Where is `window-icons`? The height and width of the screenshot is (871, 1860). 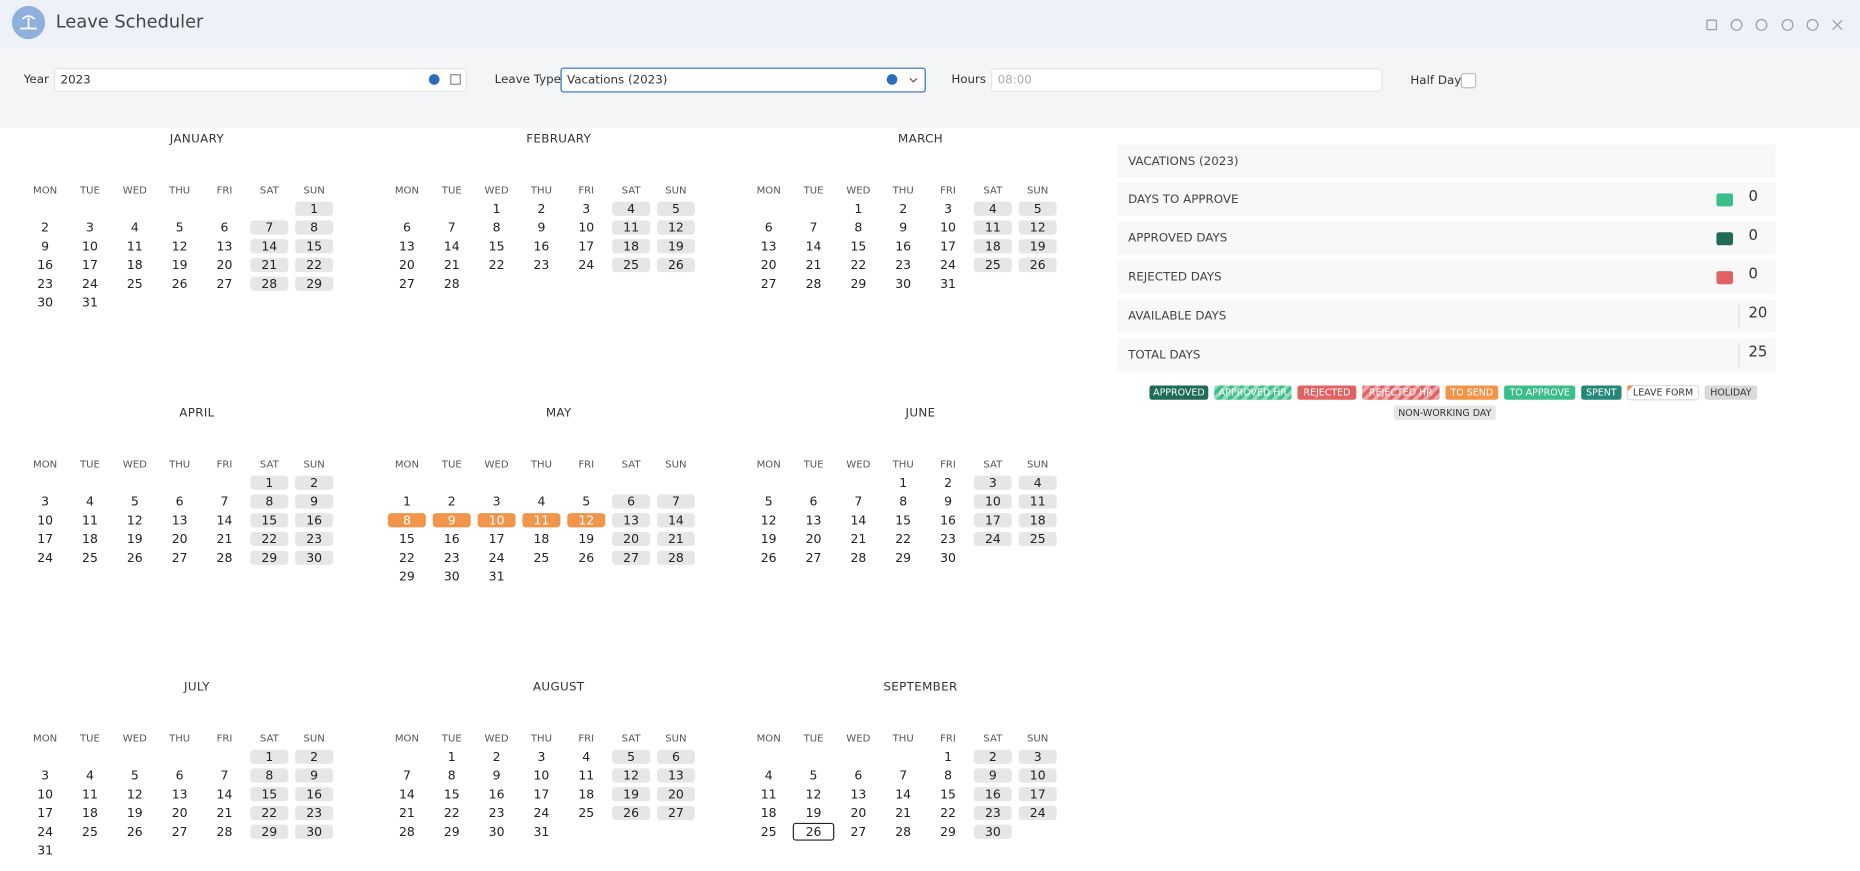
window-icons is located at coordinates (1774, 24).